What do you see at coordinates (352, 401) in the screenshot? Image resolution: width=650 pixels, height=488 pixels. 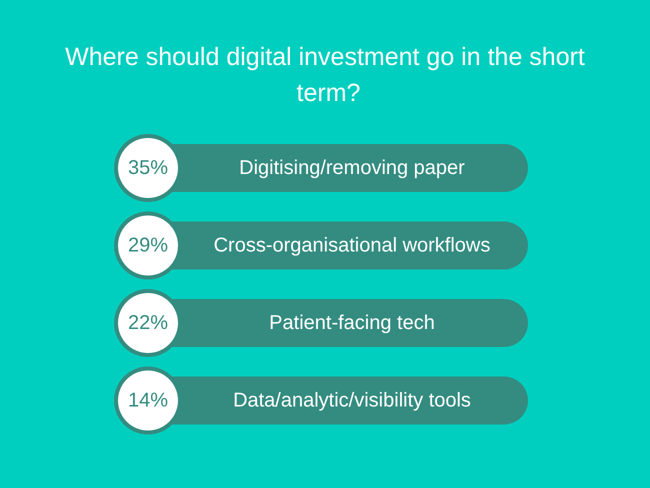 I see `category-label: Data/analytic/visibility tools` at bounding box center [352, 401].